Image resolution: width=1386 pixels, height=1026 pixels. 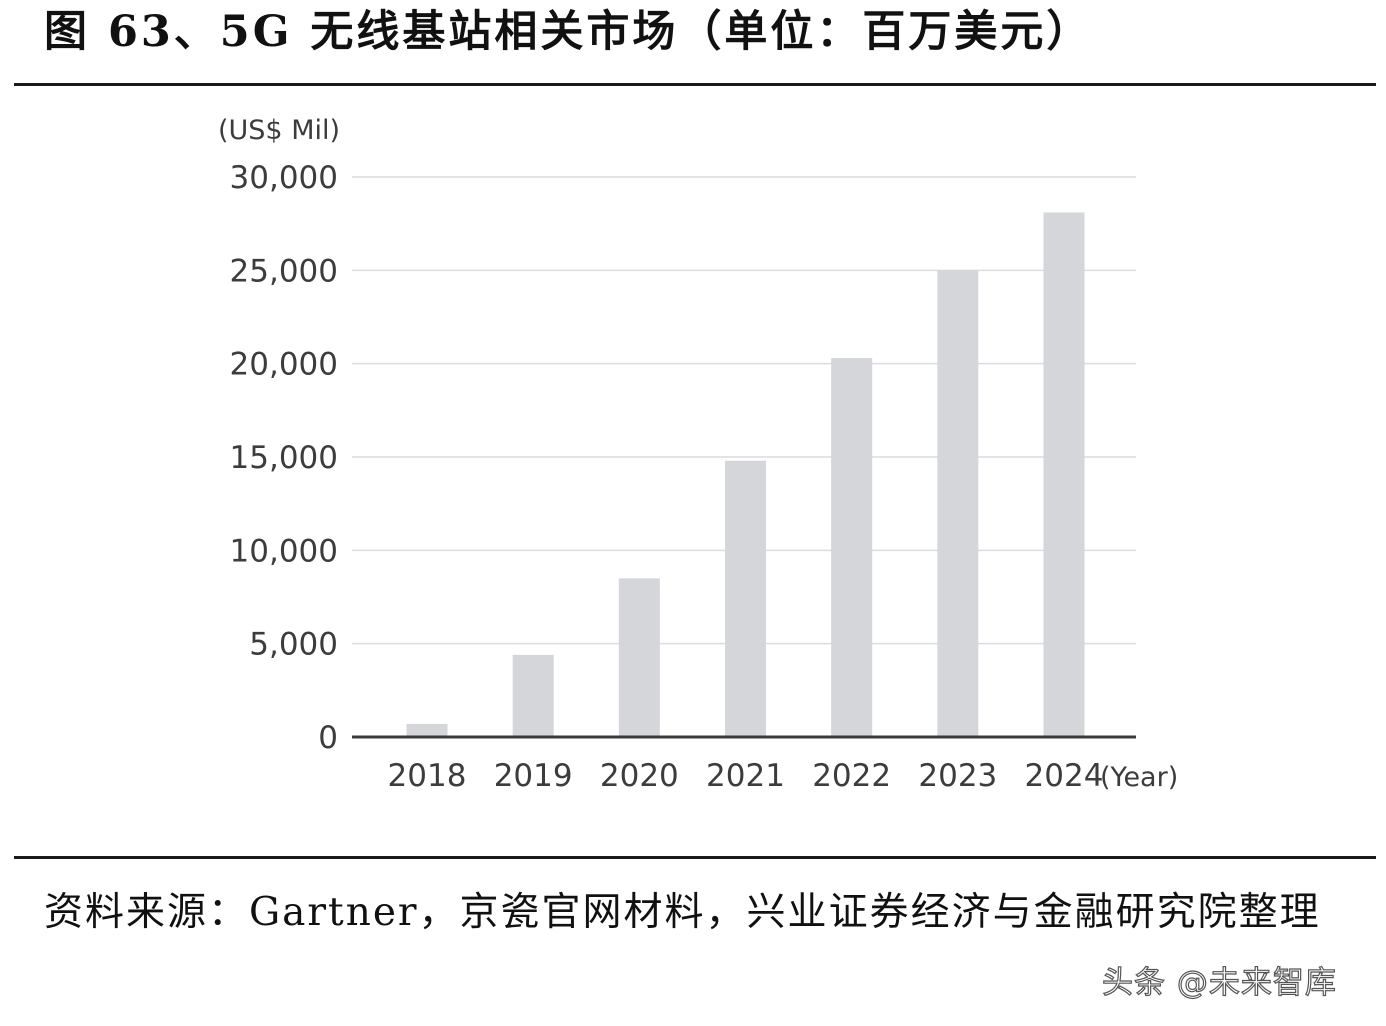 What do you see at coordinates (328, 738) in the screenshot?
I see `y-tick-label: 0` at bounding box center [328, 738].